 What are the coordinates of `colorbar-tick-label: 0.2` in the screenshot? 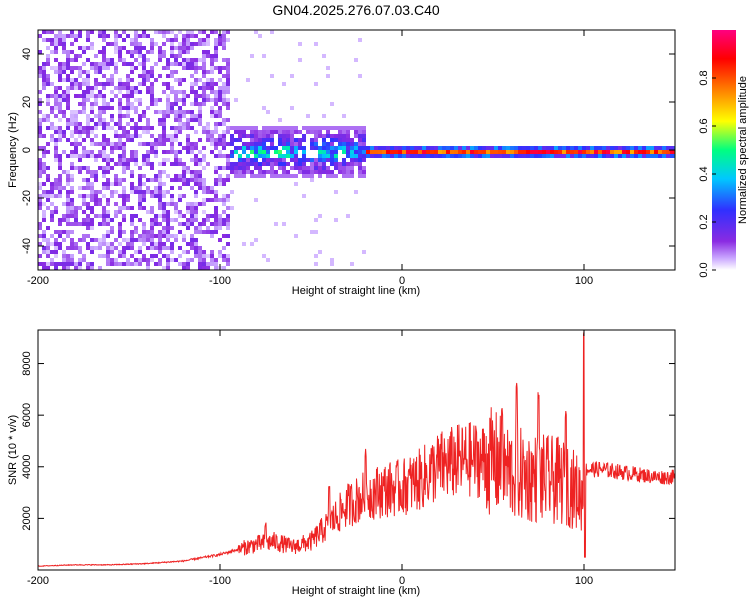 It's located at (704, 221).